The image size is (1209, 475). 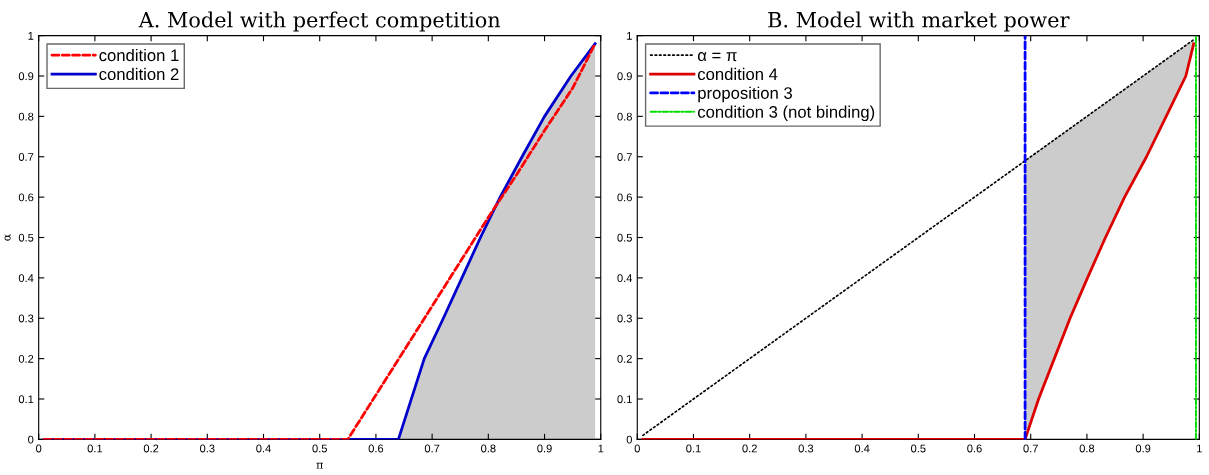 I want to click on legend-label: condition 2, so click(x=139, y=74).